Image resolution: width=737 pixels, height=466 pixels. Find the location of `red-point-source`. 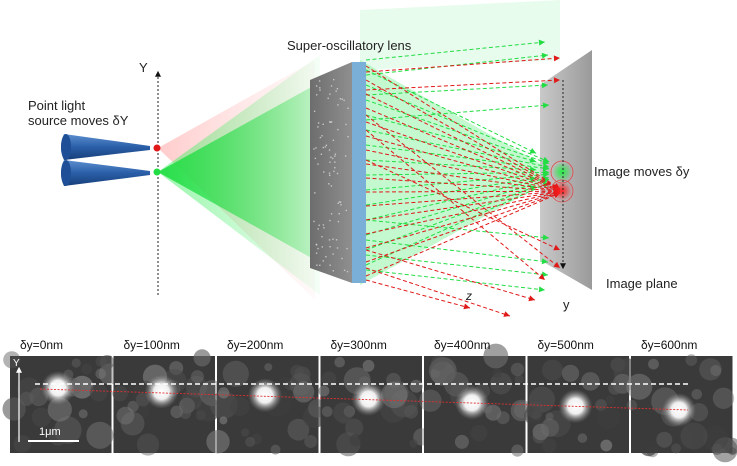

red-point-source is located at coordinates (157, 148).